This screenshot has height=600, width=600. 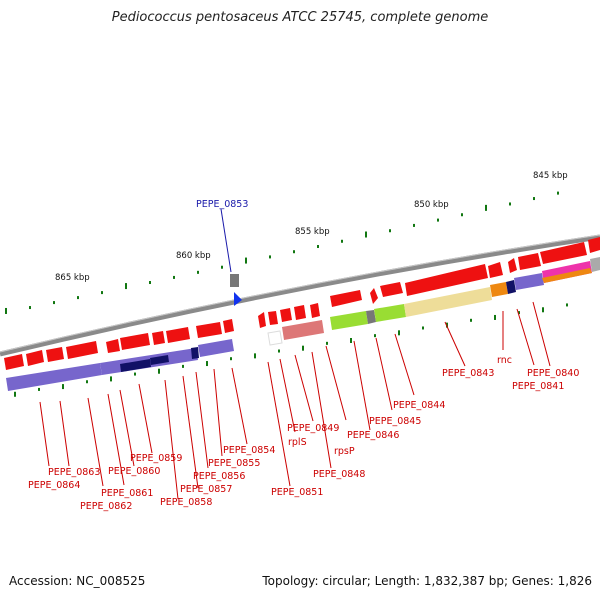 I want to click on gene-label-PEPE_0840: PEPE_0840, so click(x=553, y=373).